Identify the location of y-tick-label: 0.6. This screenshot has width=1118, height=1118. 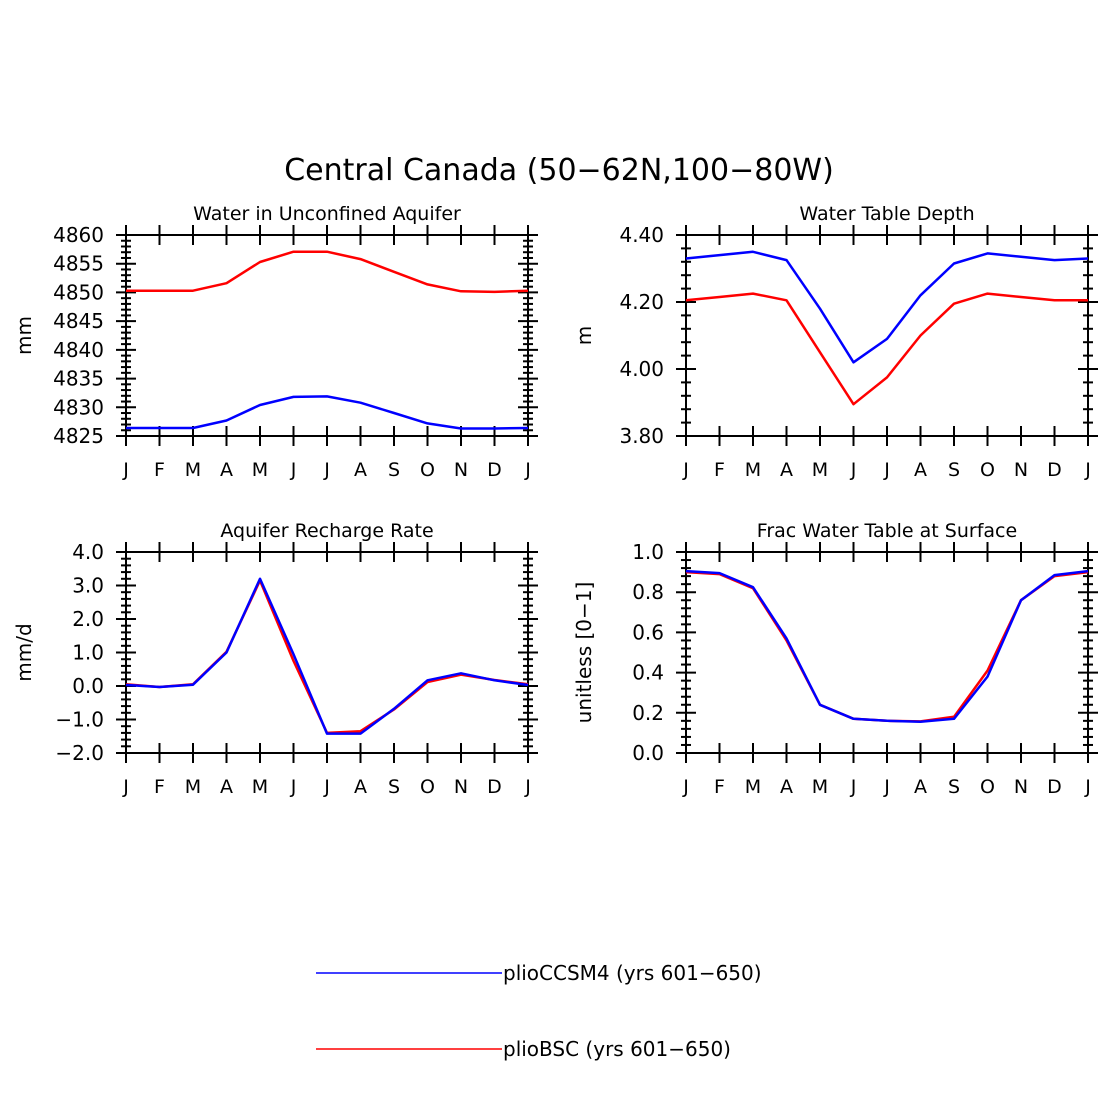
(648, 632).